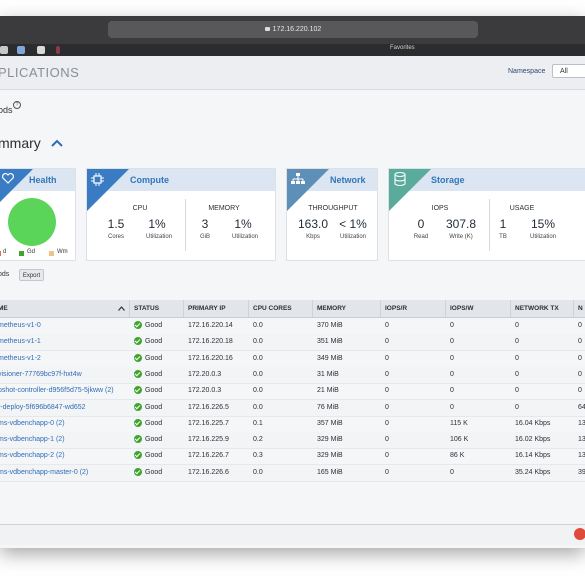  Describe the element at coordinates (32, 222) in the screenshot. I see `pie-slice-good` at that location.